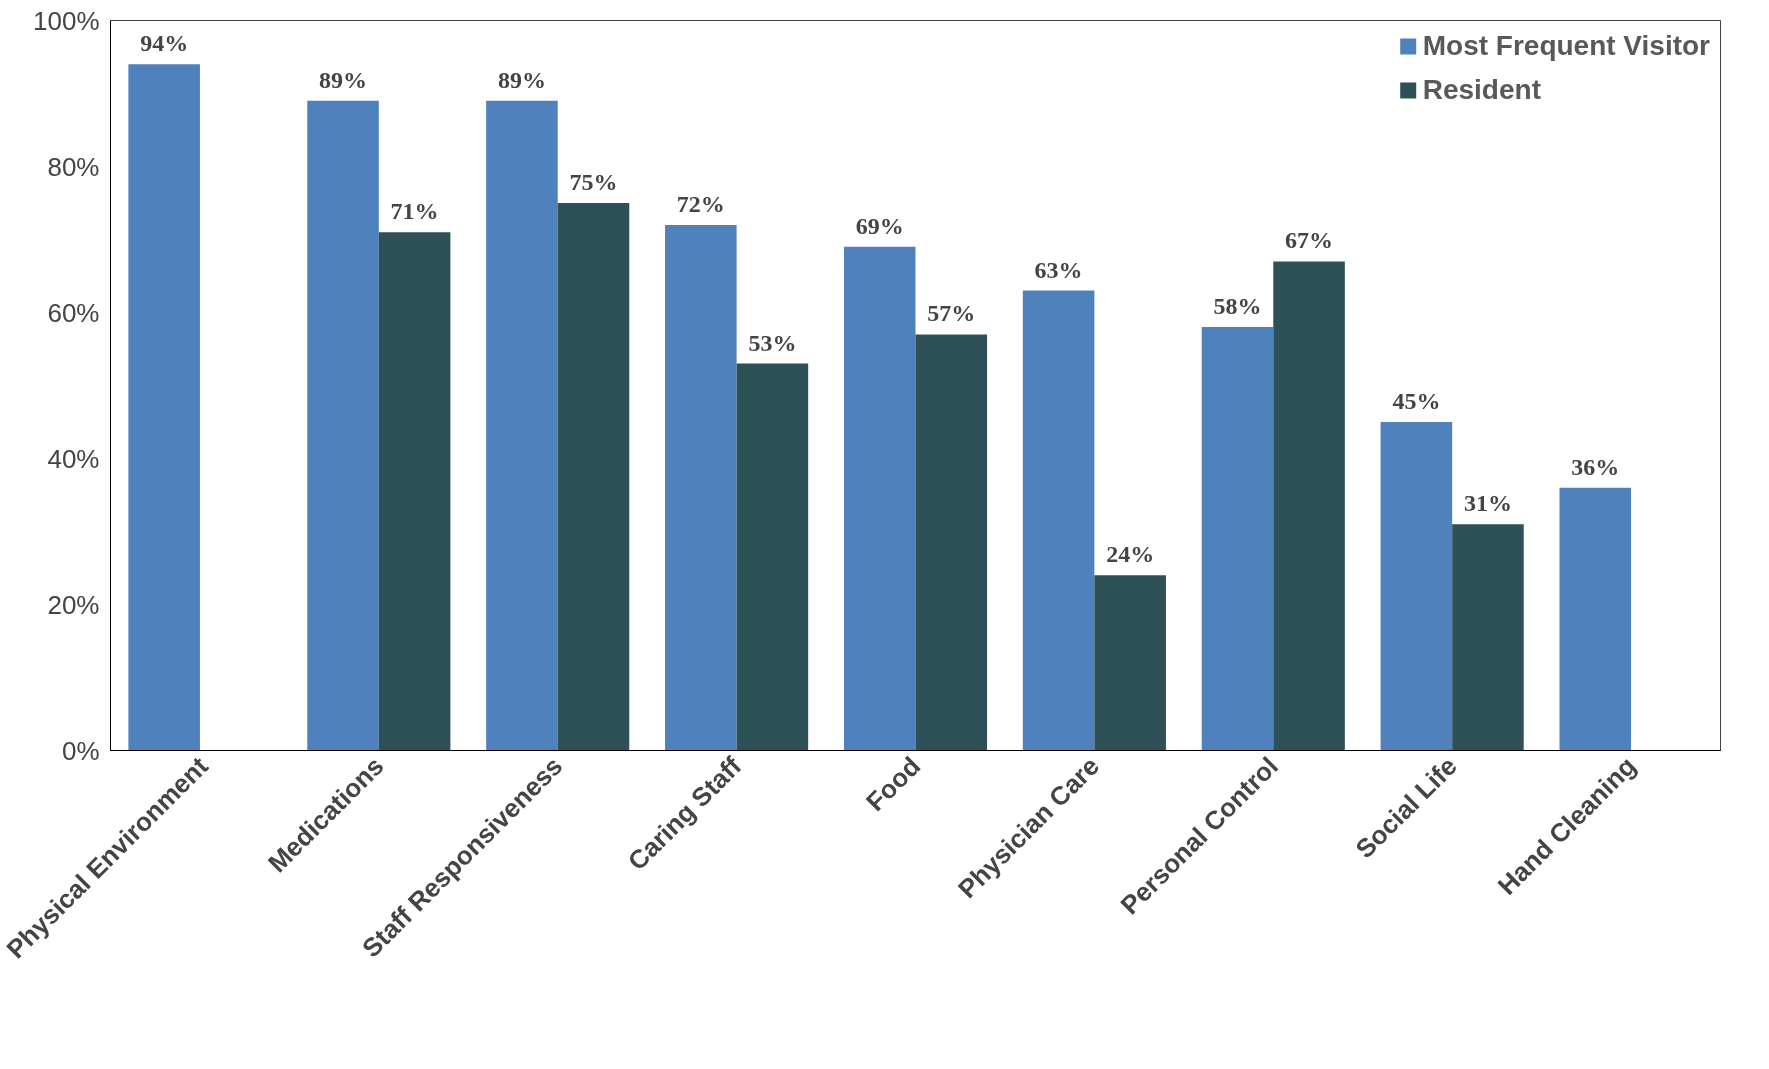  I want to click on y-tick-label: 80%, so click(73, 166).